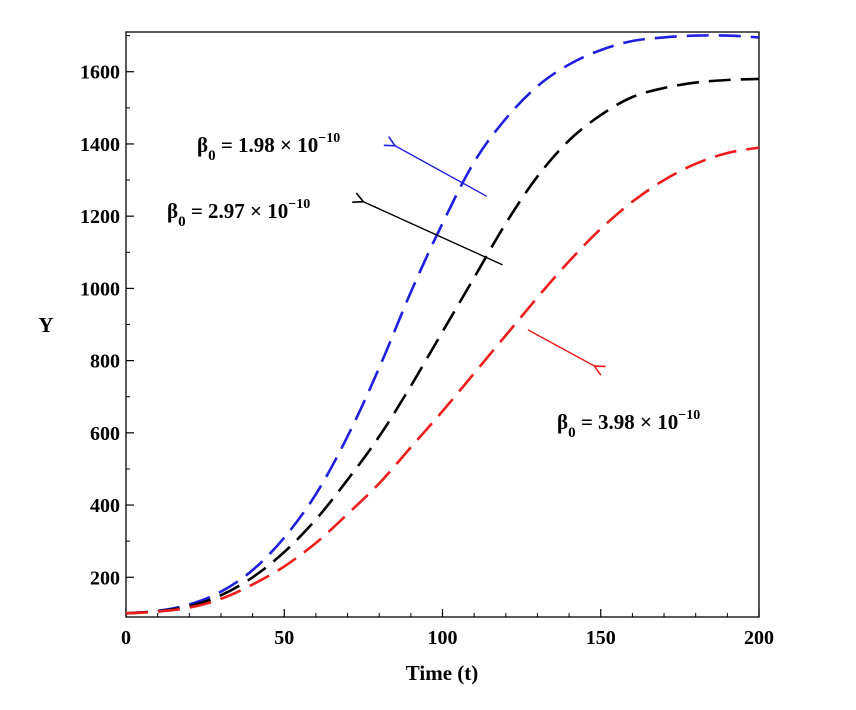 The height and width of the screenshot is (710, 856). Describe the element at coordinates (628, 424) in the screenshot. I see `annotation-label-3: β0 = 3.98 × 10−10` at that location.